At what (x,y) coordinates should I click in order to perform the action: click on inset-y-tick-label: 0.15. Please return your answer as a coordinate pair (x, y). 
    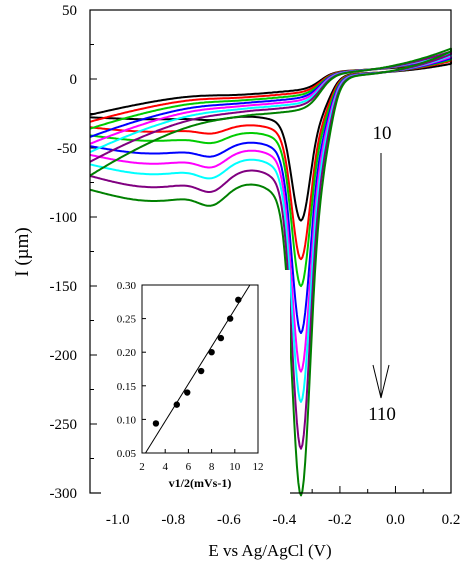
    Looking at the image, I should click on (127, 387).